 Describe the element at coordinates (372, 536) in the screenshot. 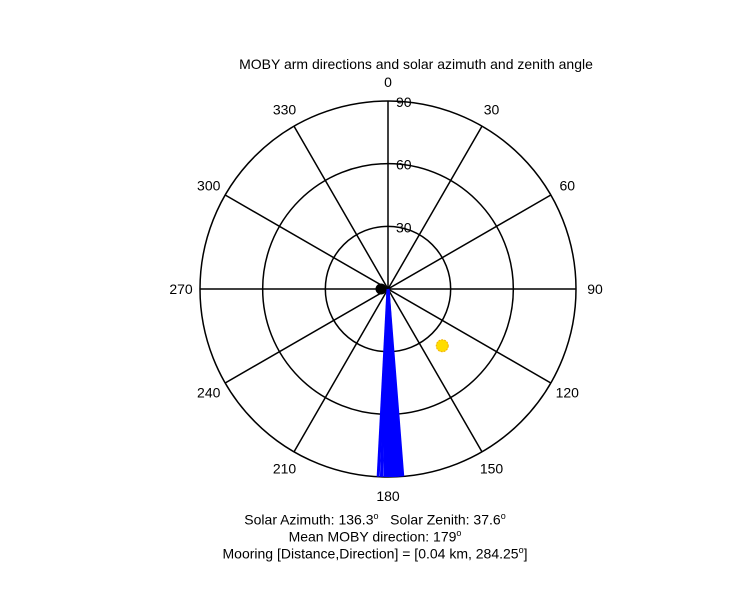

I see `mean-direction-label: Mean MOBY direction: 179` at that location.